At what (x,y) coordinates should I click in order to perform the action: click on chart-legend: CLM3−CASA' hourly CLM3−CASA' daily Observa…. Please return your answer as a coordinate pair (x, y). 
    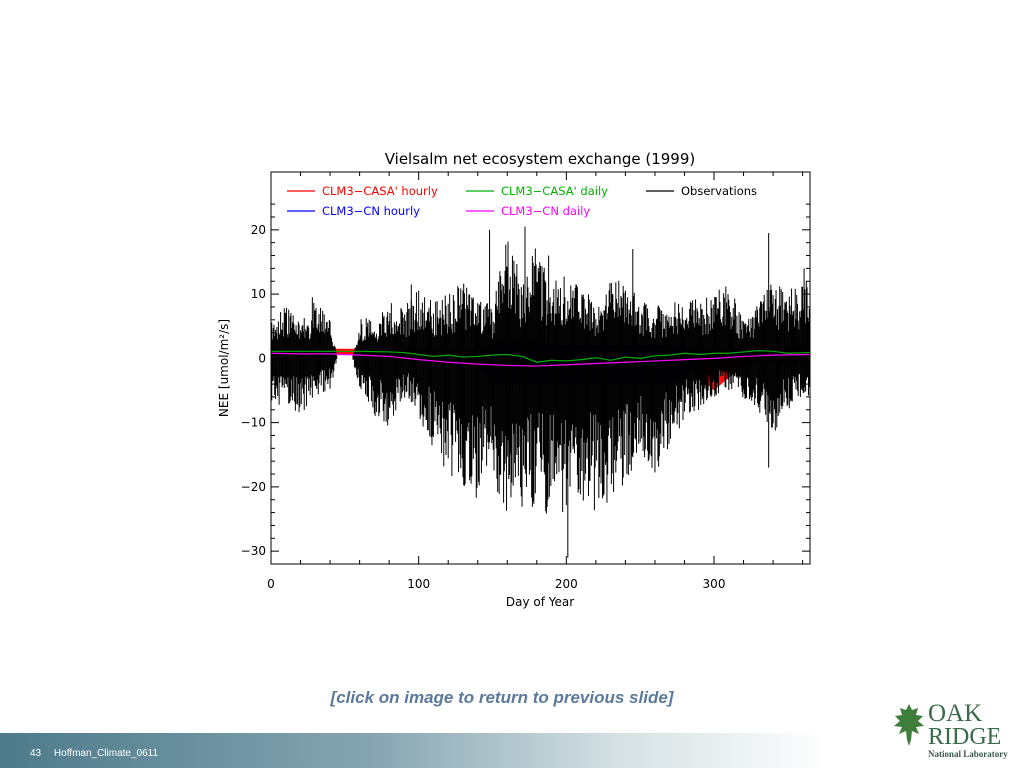
    Looking at the image, I should click on (522, 201).